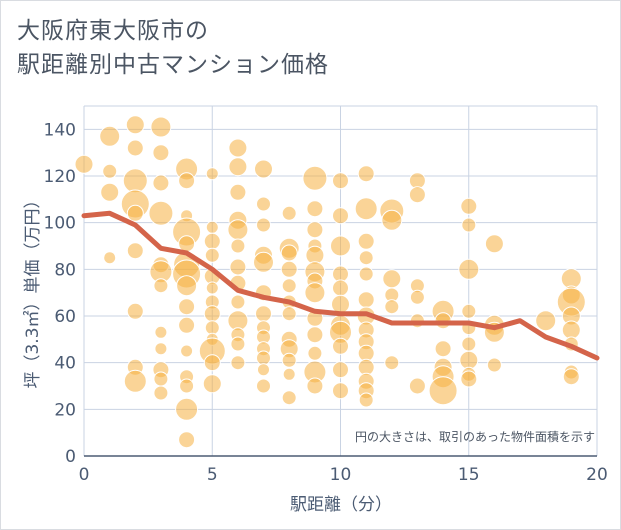  I want to click on y-tick-label: 0, so click(70, 457).